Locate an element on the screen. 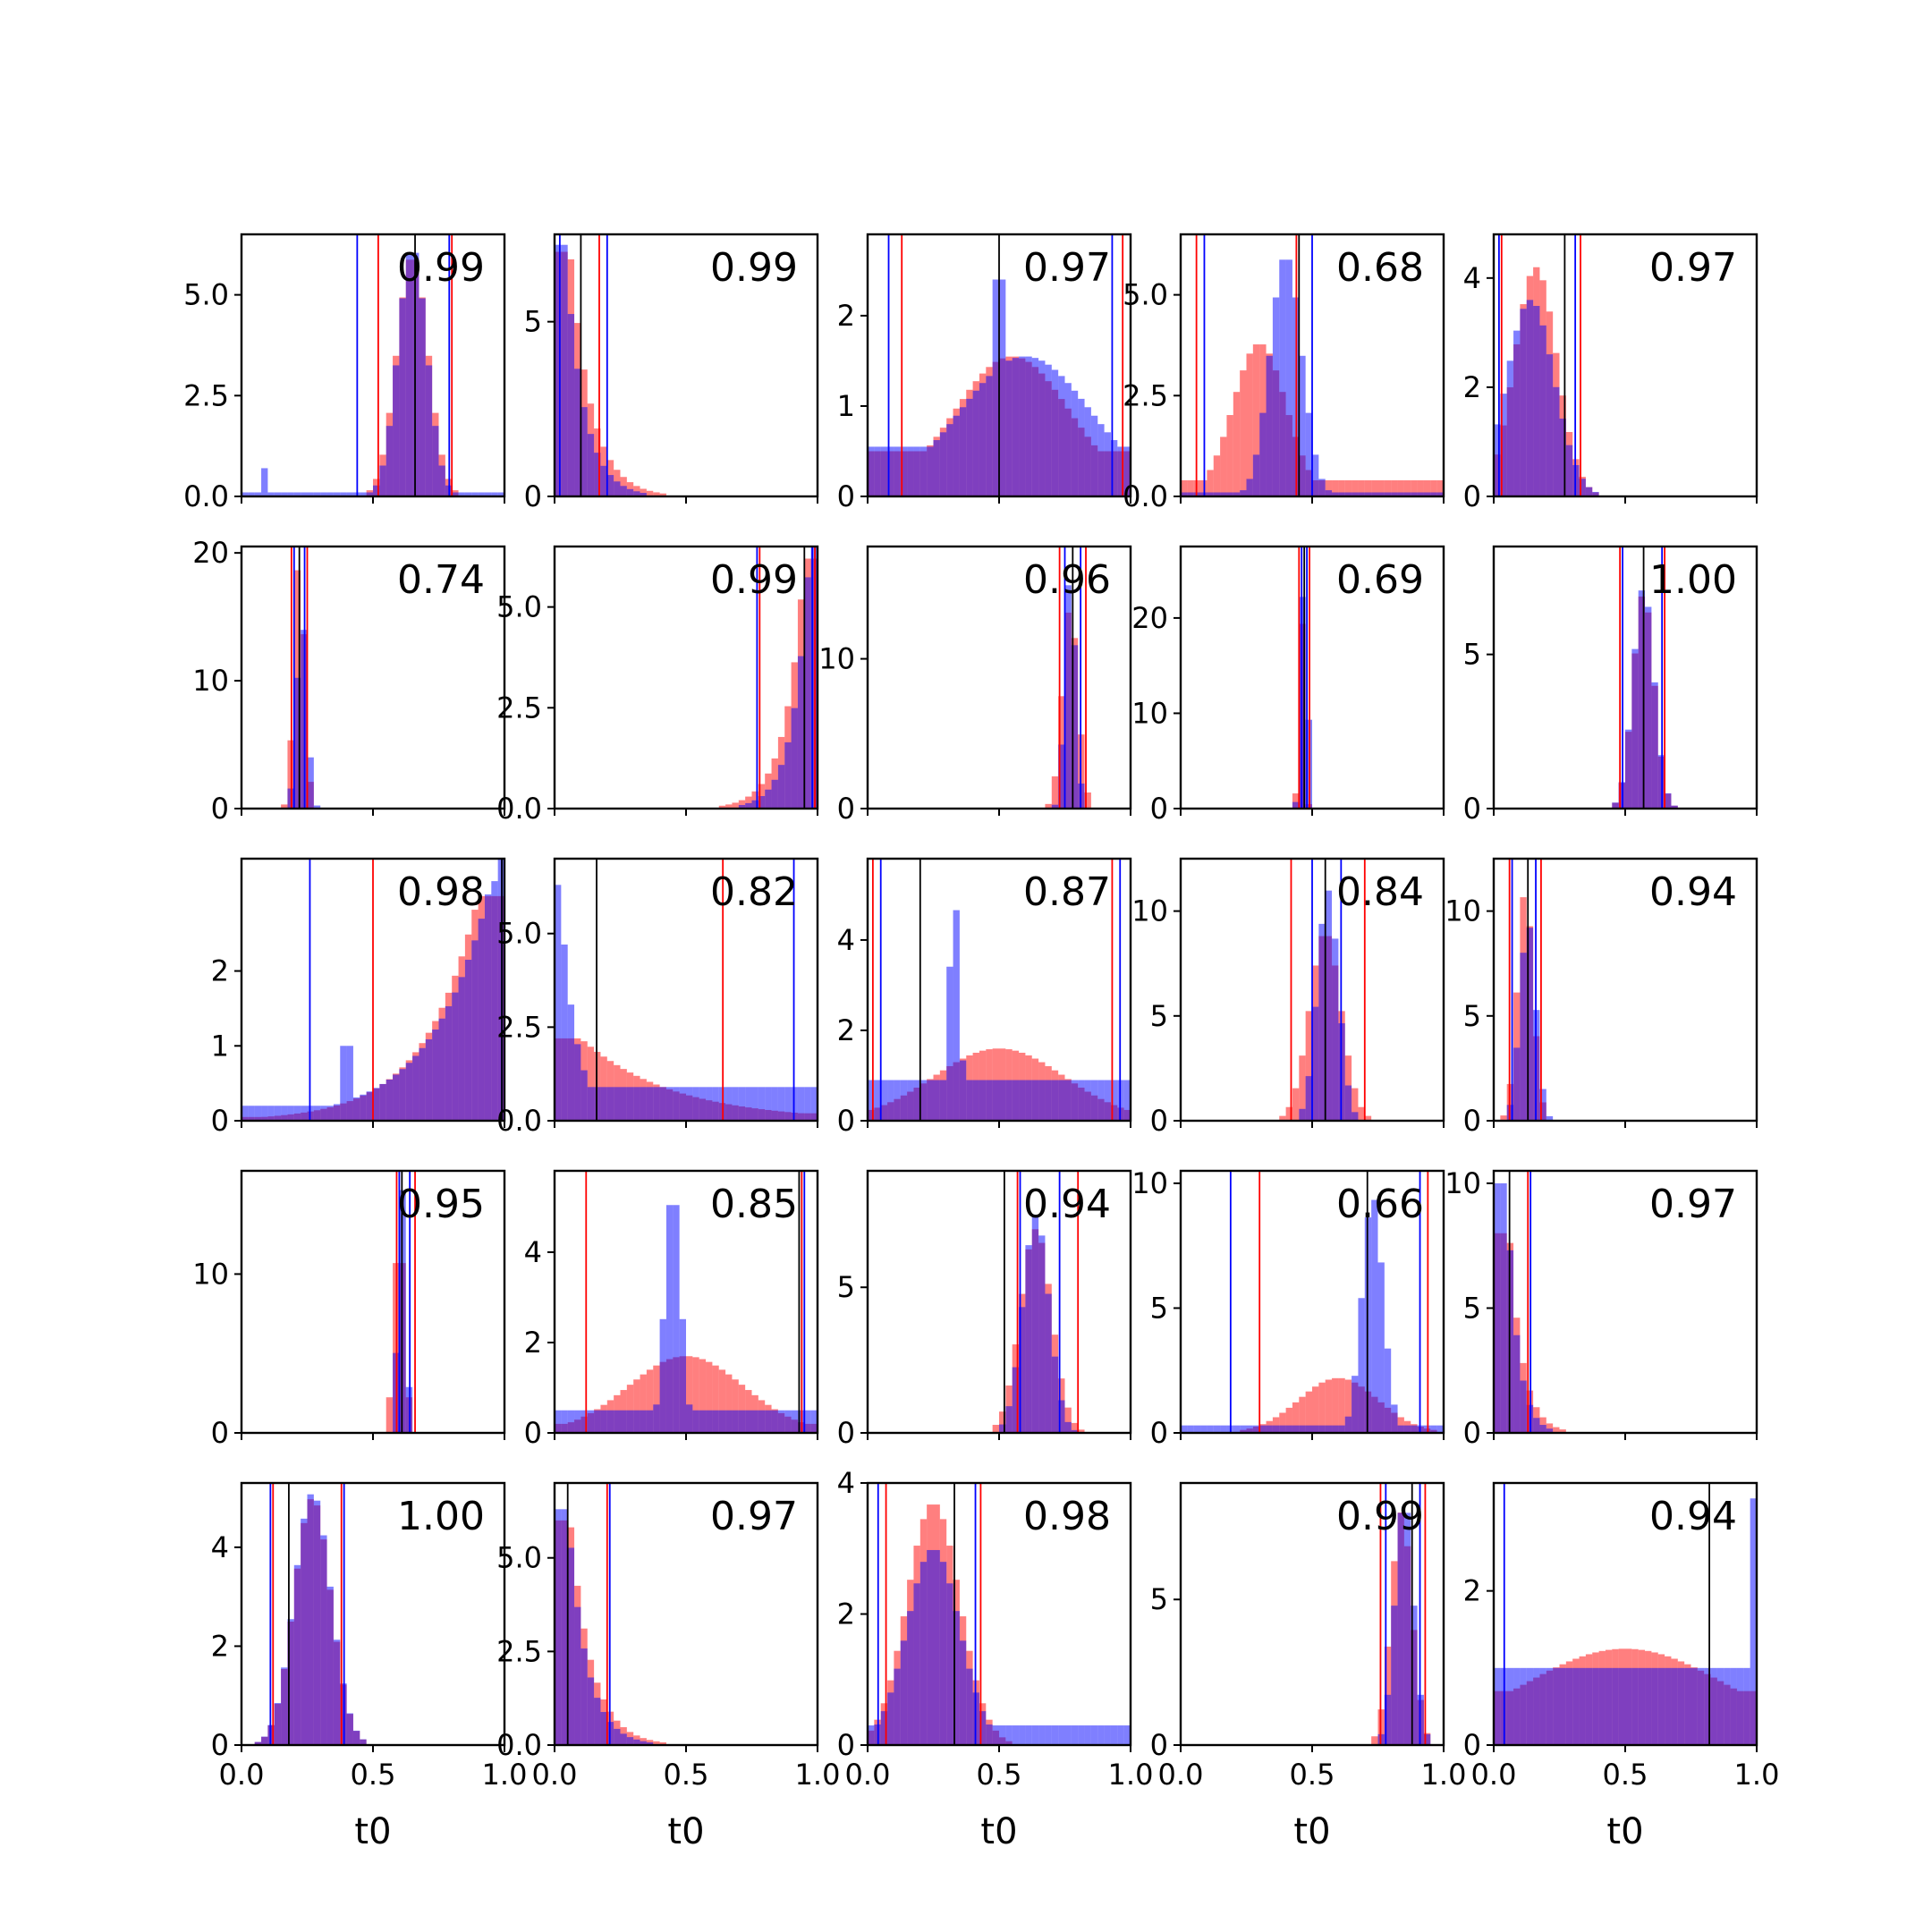  y-tick-label: 10 is located at coordinates (210, 681).